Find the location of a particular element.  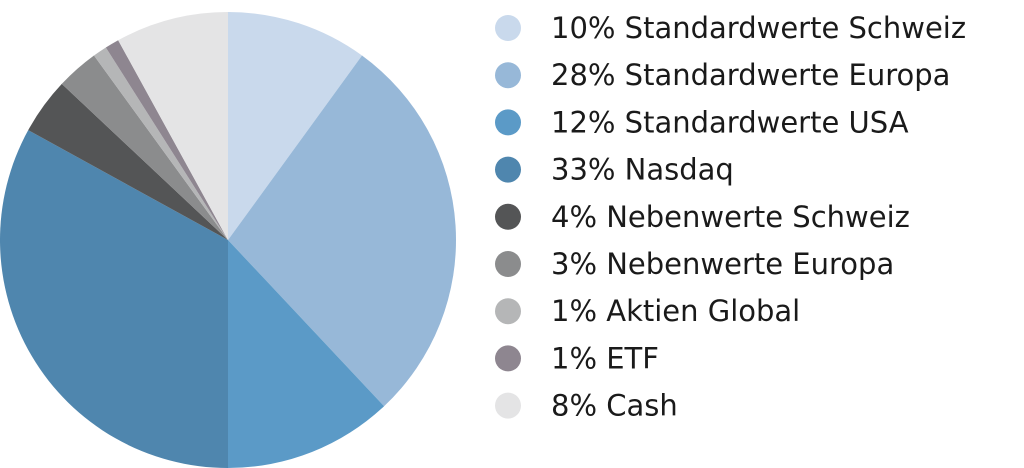

legend-label-5: 4% Nebenwerte Schweiz is located at coordinates (730, 217).